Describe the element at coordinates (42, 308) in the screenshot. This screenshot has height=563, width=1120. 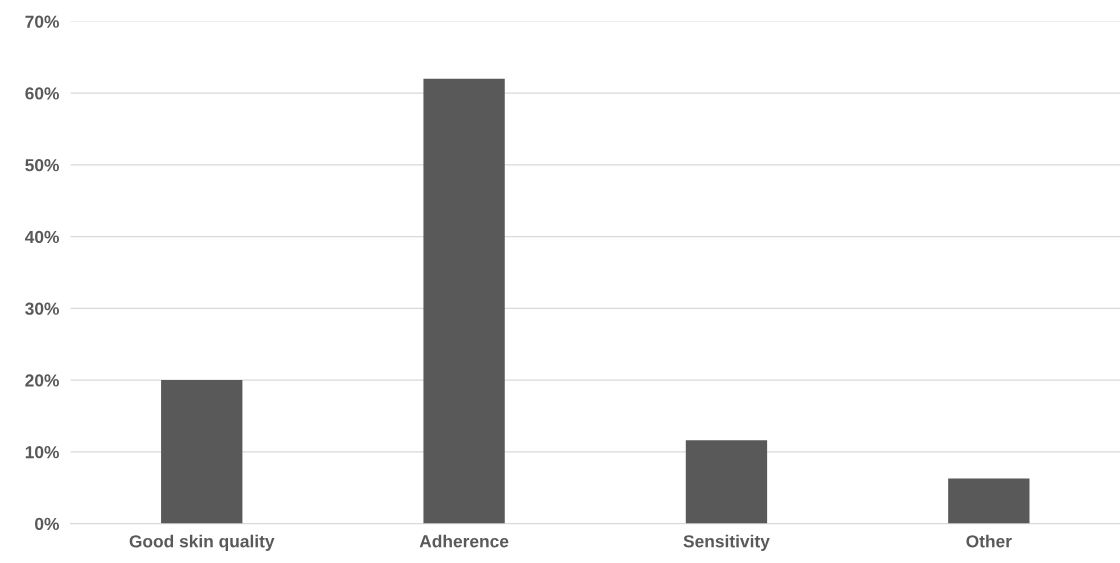
I see `y-tick-label: 30%` at that location.